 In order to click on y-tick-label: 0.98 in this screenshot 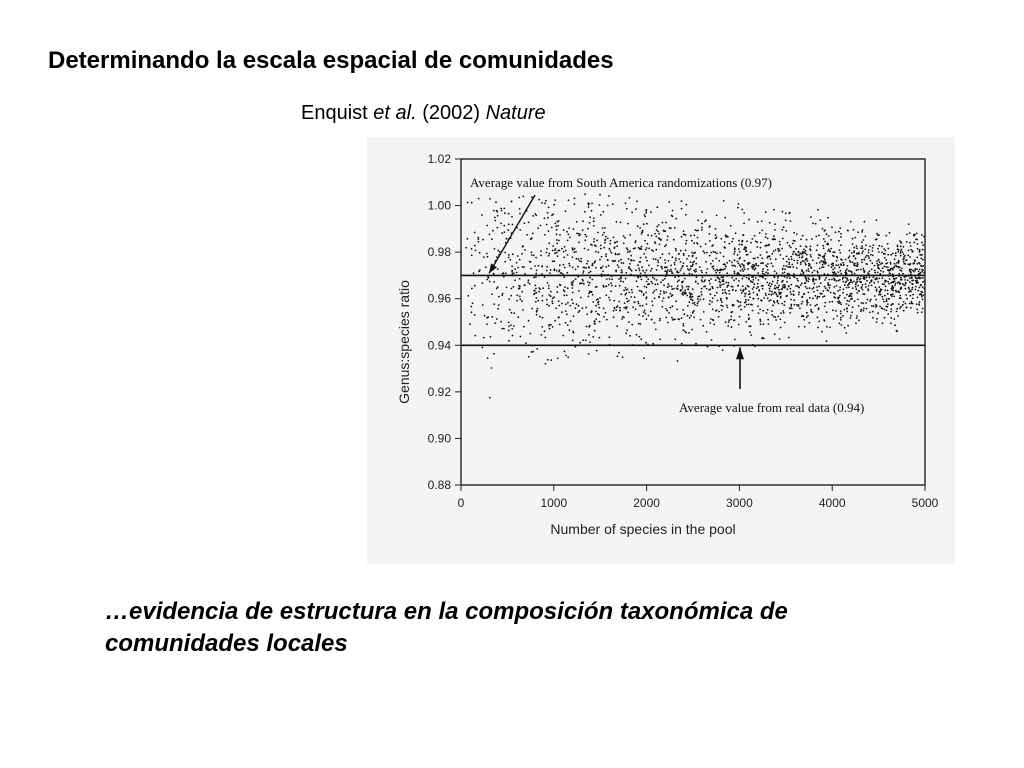, I will do `click(440, 252)`.